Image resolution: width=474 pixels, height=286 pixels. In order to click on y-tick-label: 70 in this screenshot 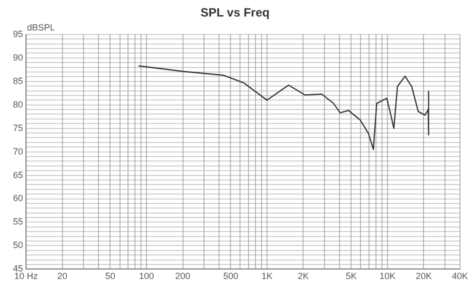, I will do `click(18, 151)`.